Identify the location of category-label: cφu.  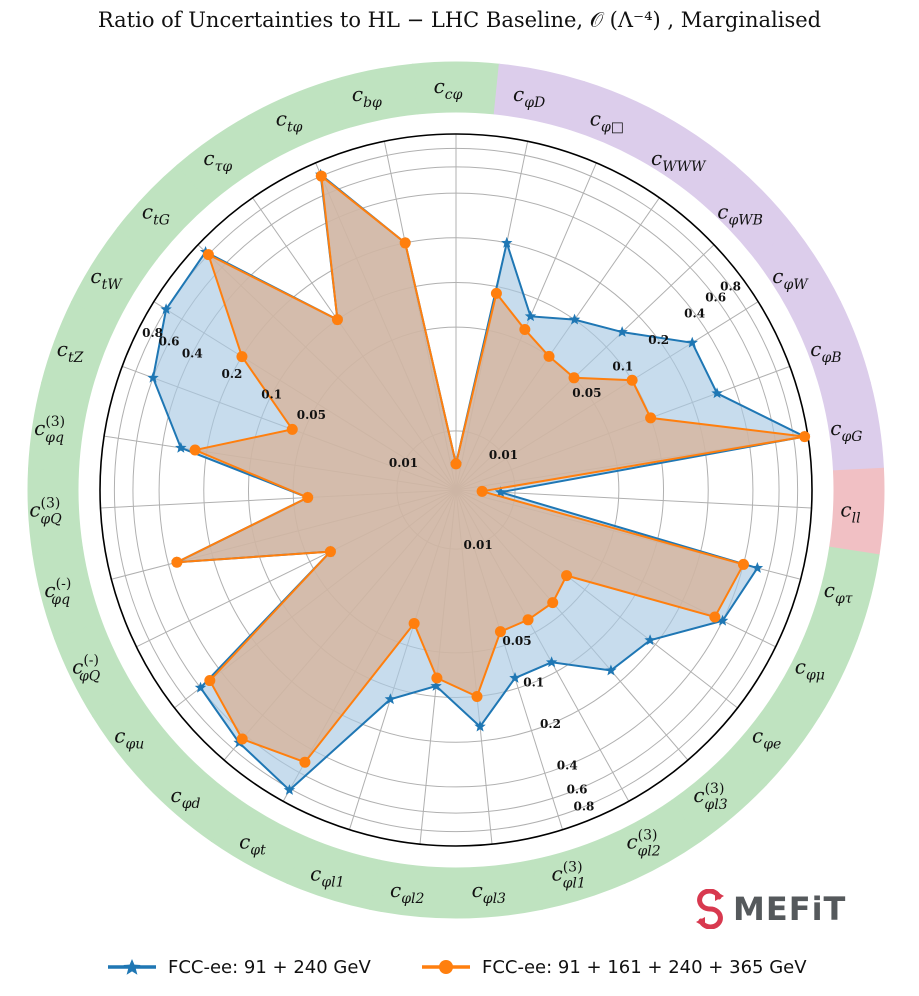
(129, 738).